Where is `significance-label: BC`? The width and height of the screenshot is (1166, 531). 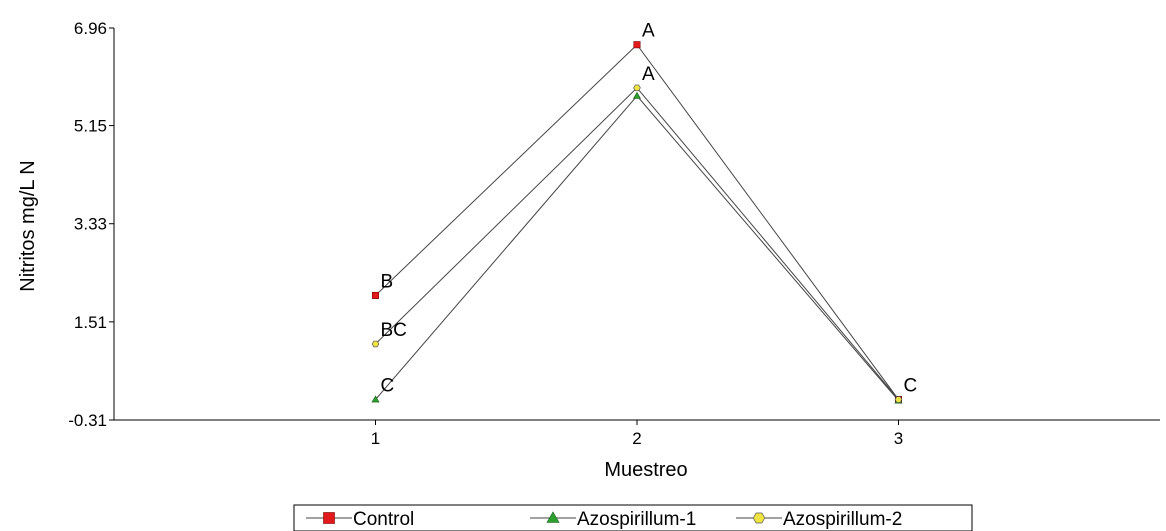
significance-label: BC is located at coordinates (394, 330).